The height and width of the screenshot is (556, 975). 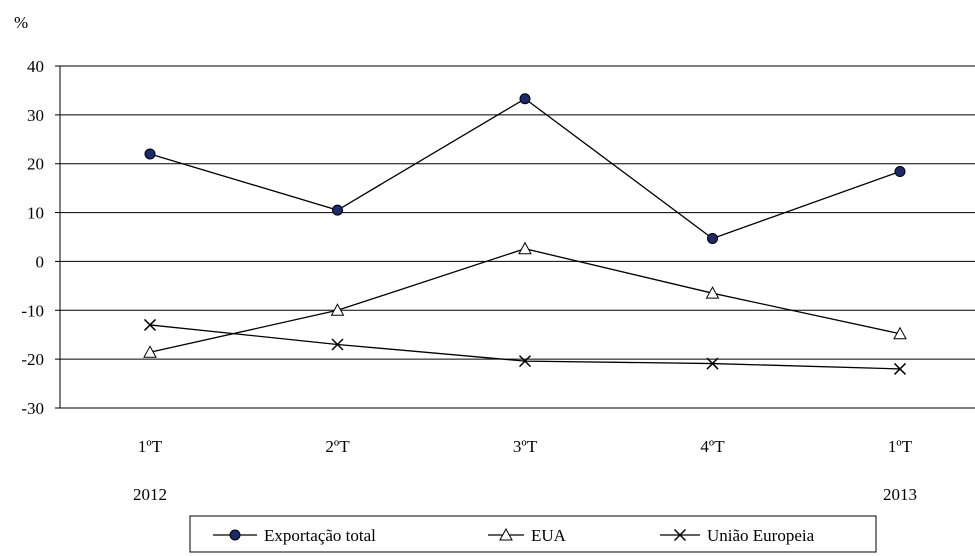 I want to click on x-tick-label: 4ºT, so click(x=712, y=446).